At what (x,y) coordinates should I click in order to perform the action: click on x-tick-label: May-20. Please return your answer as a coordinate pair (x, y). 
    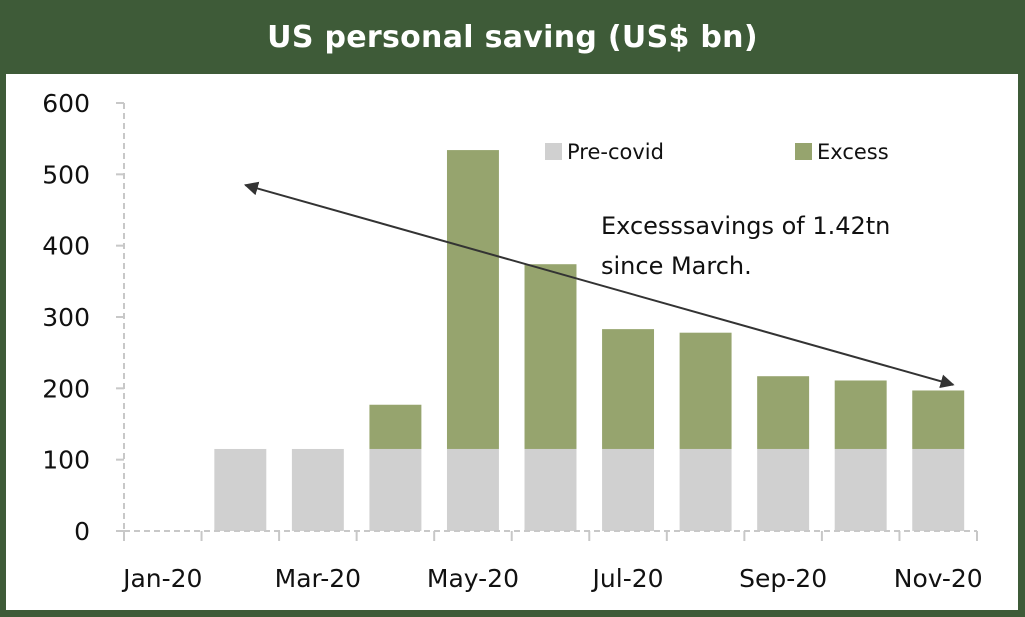
    Looking at the image, I should click on (473, 578).